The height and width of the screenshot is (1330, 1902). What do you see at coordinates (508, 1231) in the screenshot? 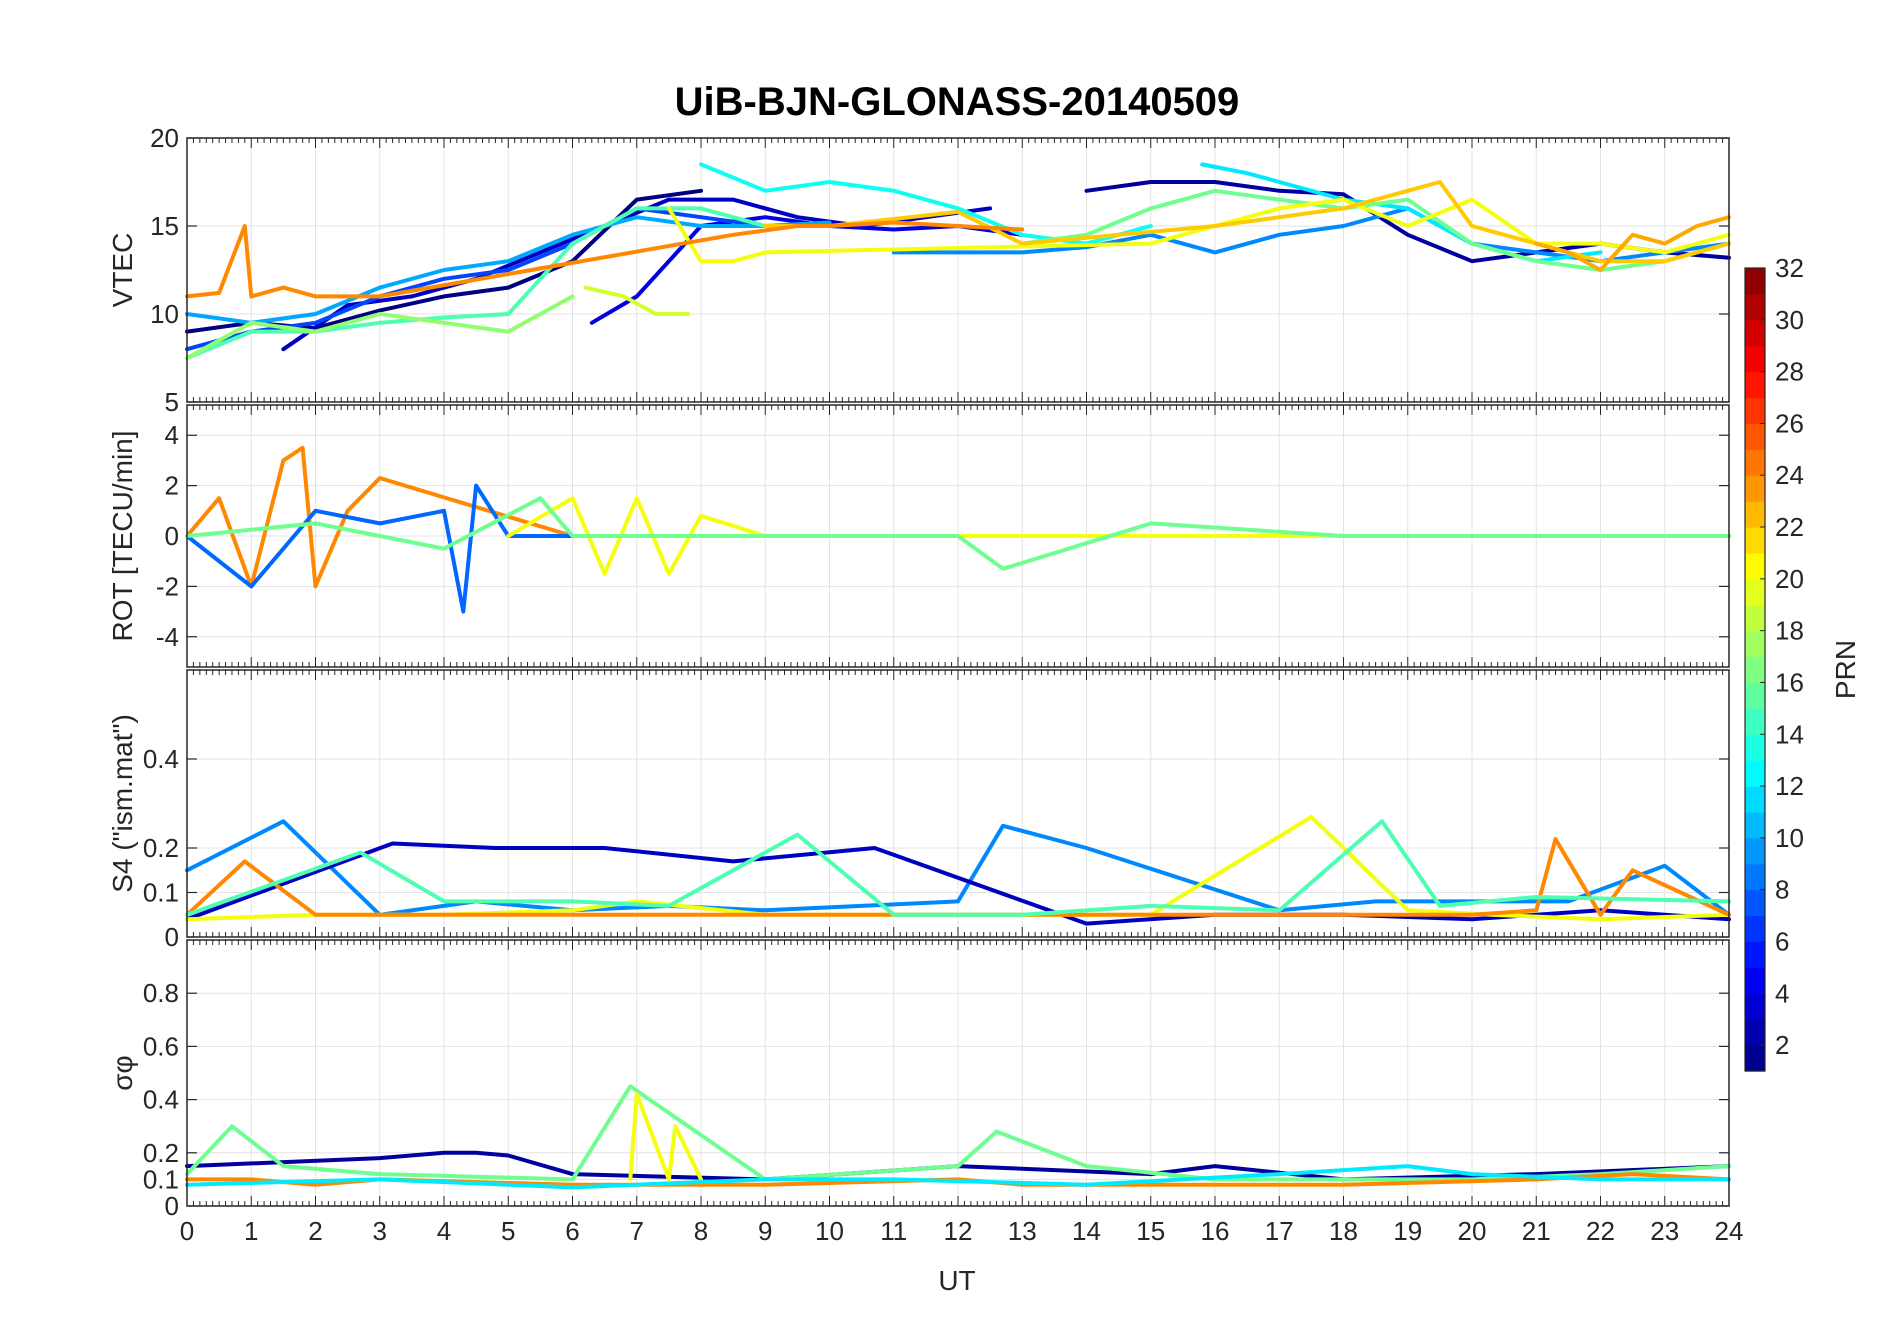
I see `x-tick-label: 5` at bounding box center [508, 1231].